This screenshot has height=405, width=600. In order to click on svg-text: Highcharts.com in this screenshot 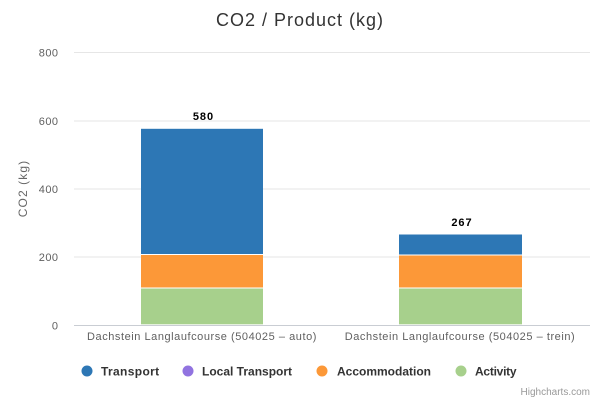, I will do `click(555, 392)`.